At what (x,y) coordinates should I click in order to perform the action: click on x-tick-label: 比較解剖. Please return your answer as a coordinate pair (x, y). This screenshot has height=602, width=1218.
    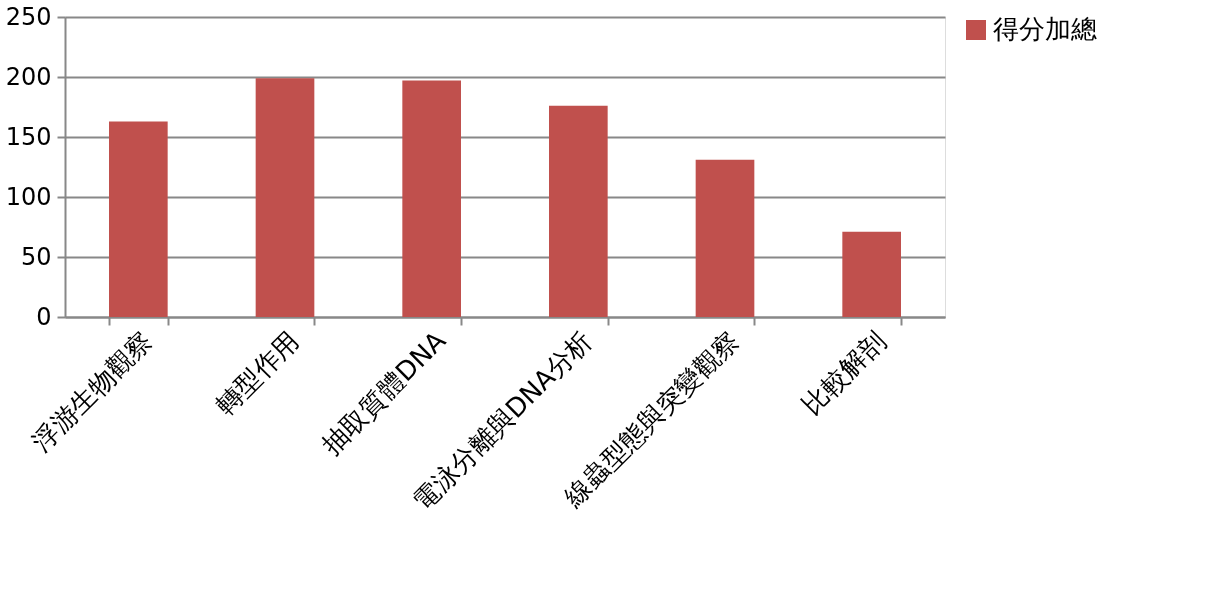
    Looking at the image, I should click on (844, 373).